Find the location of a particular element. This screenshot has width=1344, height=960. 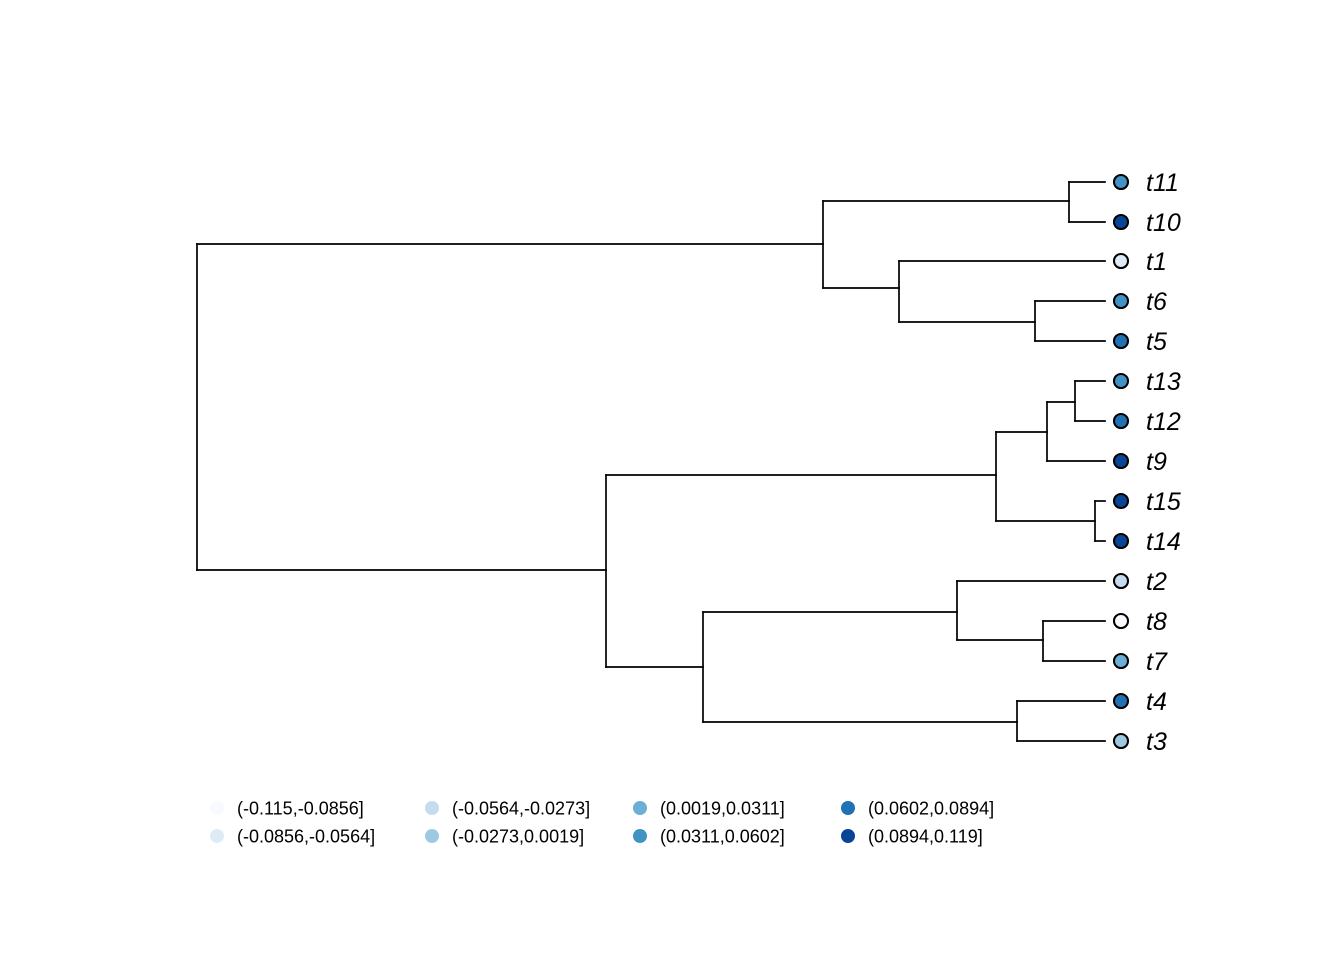

legend-label: (-0.115,-0.0856] is located at coordinates (300, 808).